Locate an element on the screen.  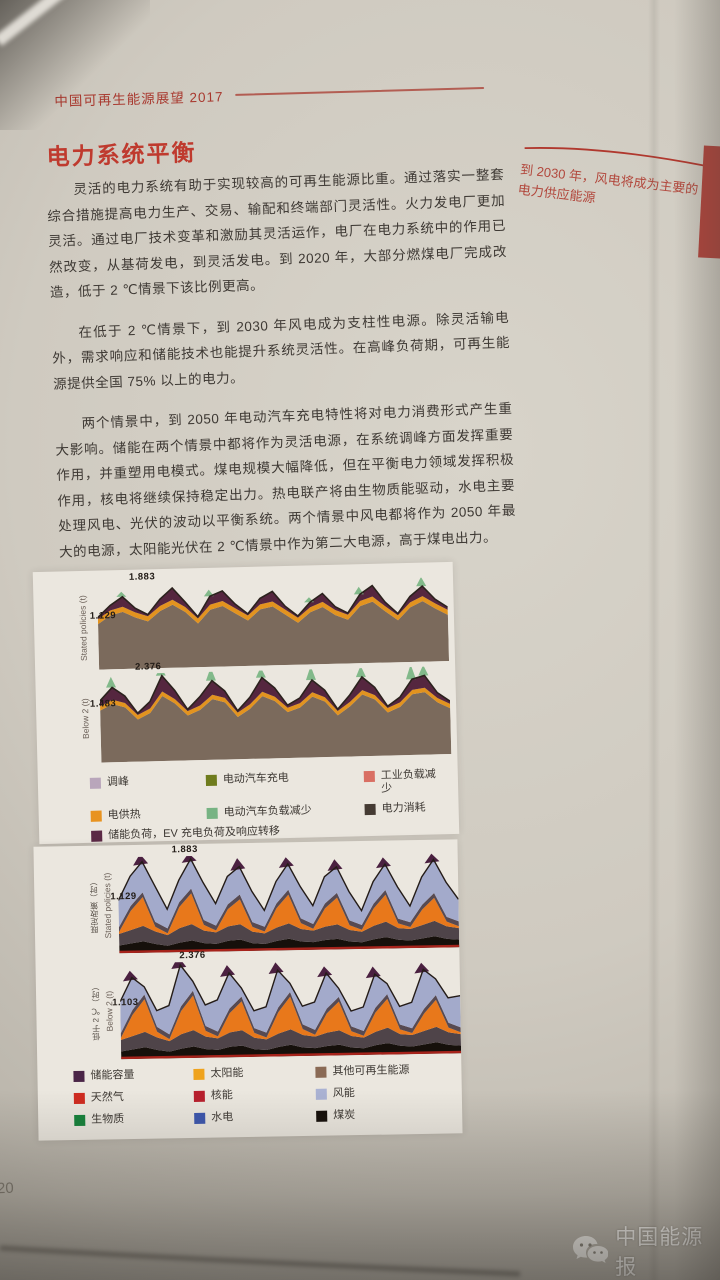
section-title: 电力系统平衡 is located at coordinates (121, 154).